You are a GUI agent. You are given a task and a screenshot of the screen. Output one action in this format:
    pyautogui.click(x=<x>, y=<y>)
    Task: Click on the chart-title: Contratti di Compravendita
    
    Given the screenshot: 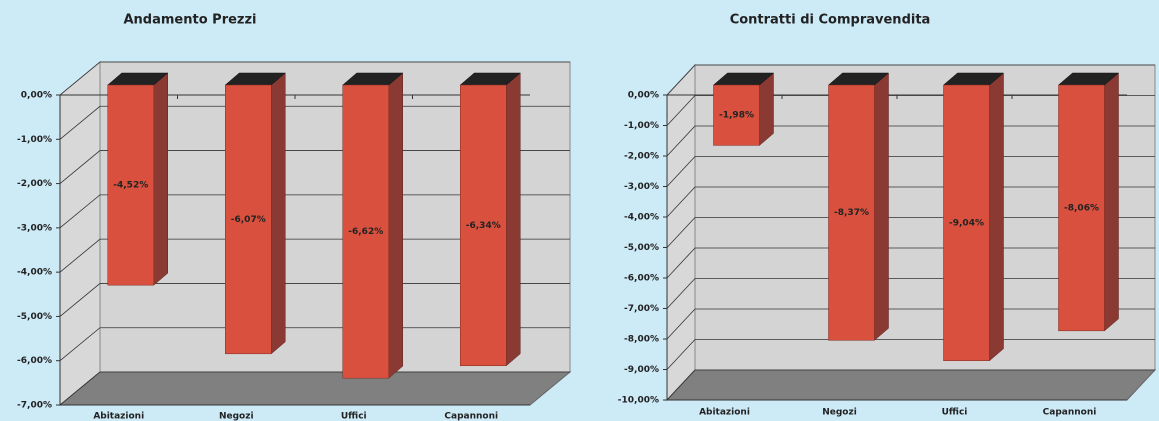 What is the action you would take?
    pyautogui.click(x=830, y=20)
    